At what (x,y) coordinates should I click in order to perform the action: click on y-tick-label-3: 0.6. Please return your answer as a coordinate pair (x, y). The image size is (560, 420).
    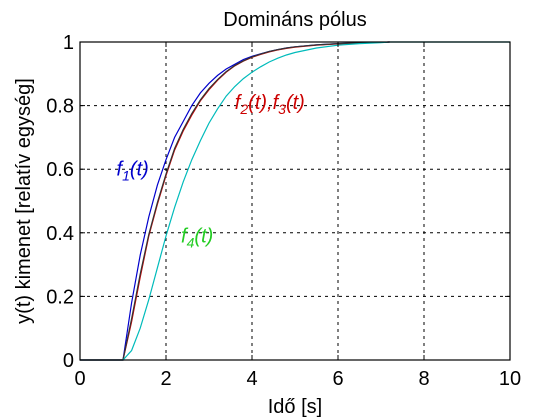
    Looking at the image, I should click on (60, 170).